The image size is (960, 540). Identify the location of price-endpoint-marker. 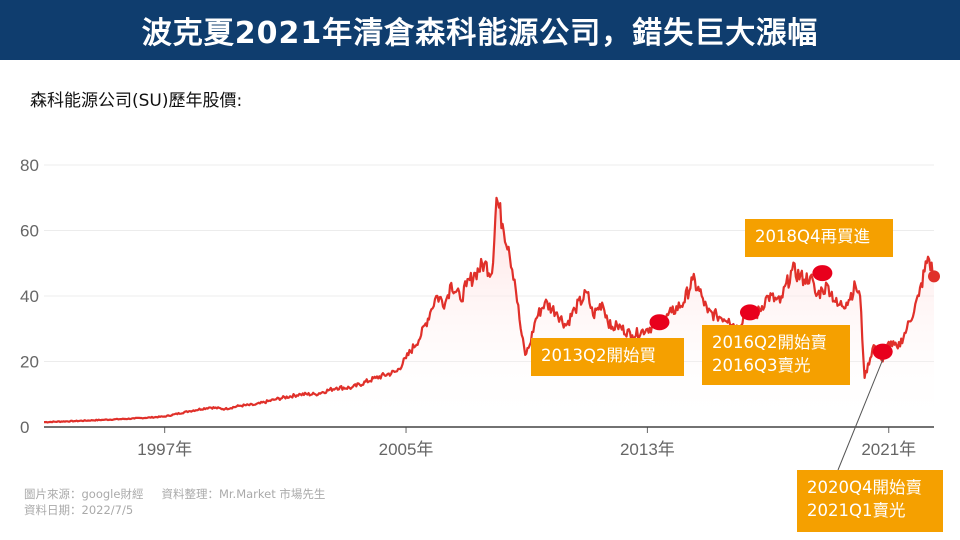
(934, 276).